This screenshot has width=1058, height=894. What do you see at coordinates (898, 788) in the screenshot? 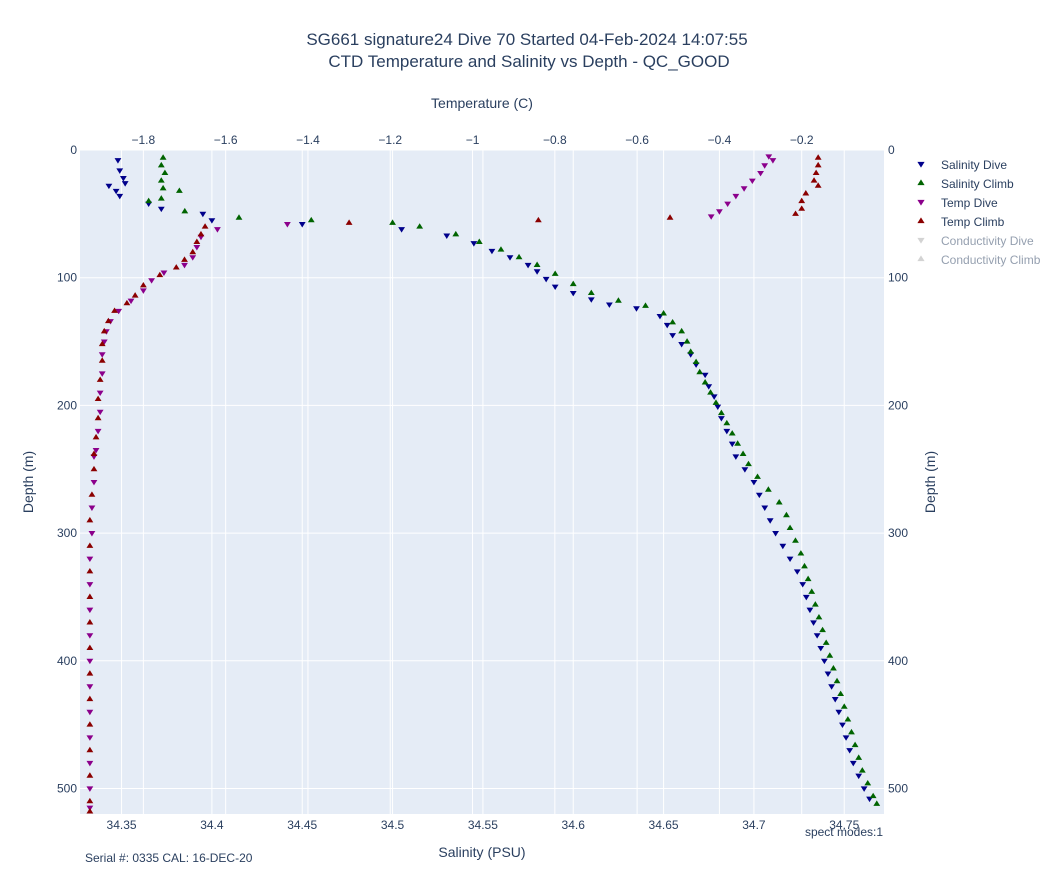
I see `depth-tick-label-right: 500` at bounding box center [898, 788].